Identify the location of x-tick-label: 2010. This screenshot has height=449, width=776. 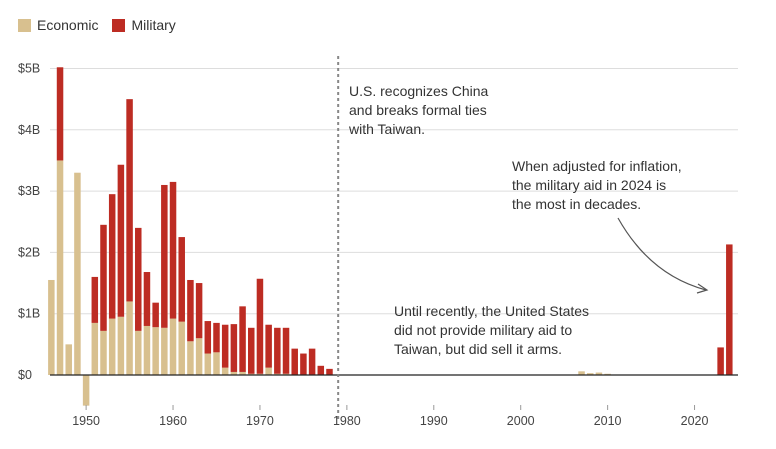
(608, 421).